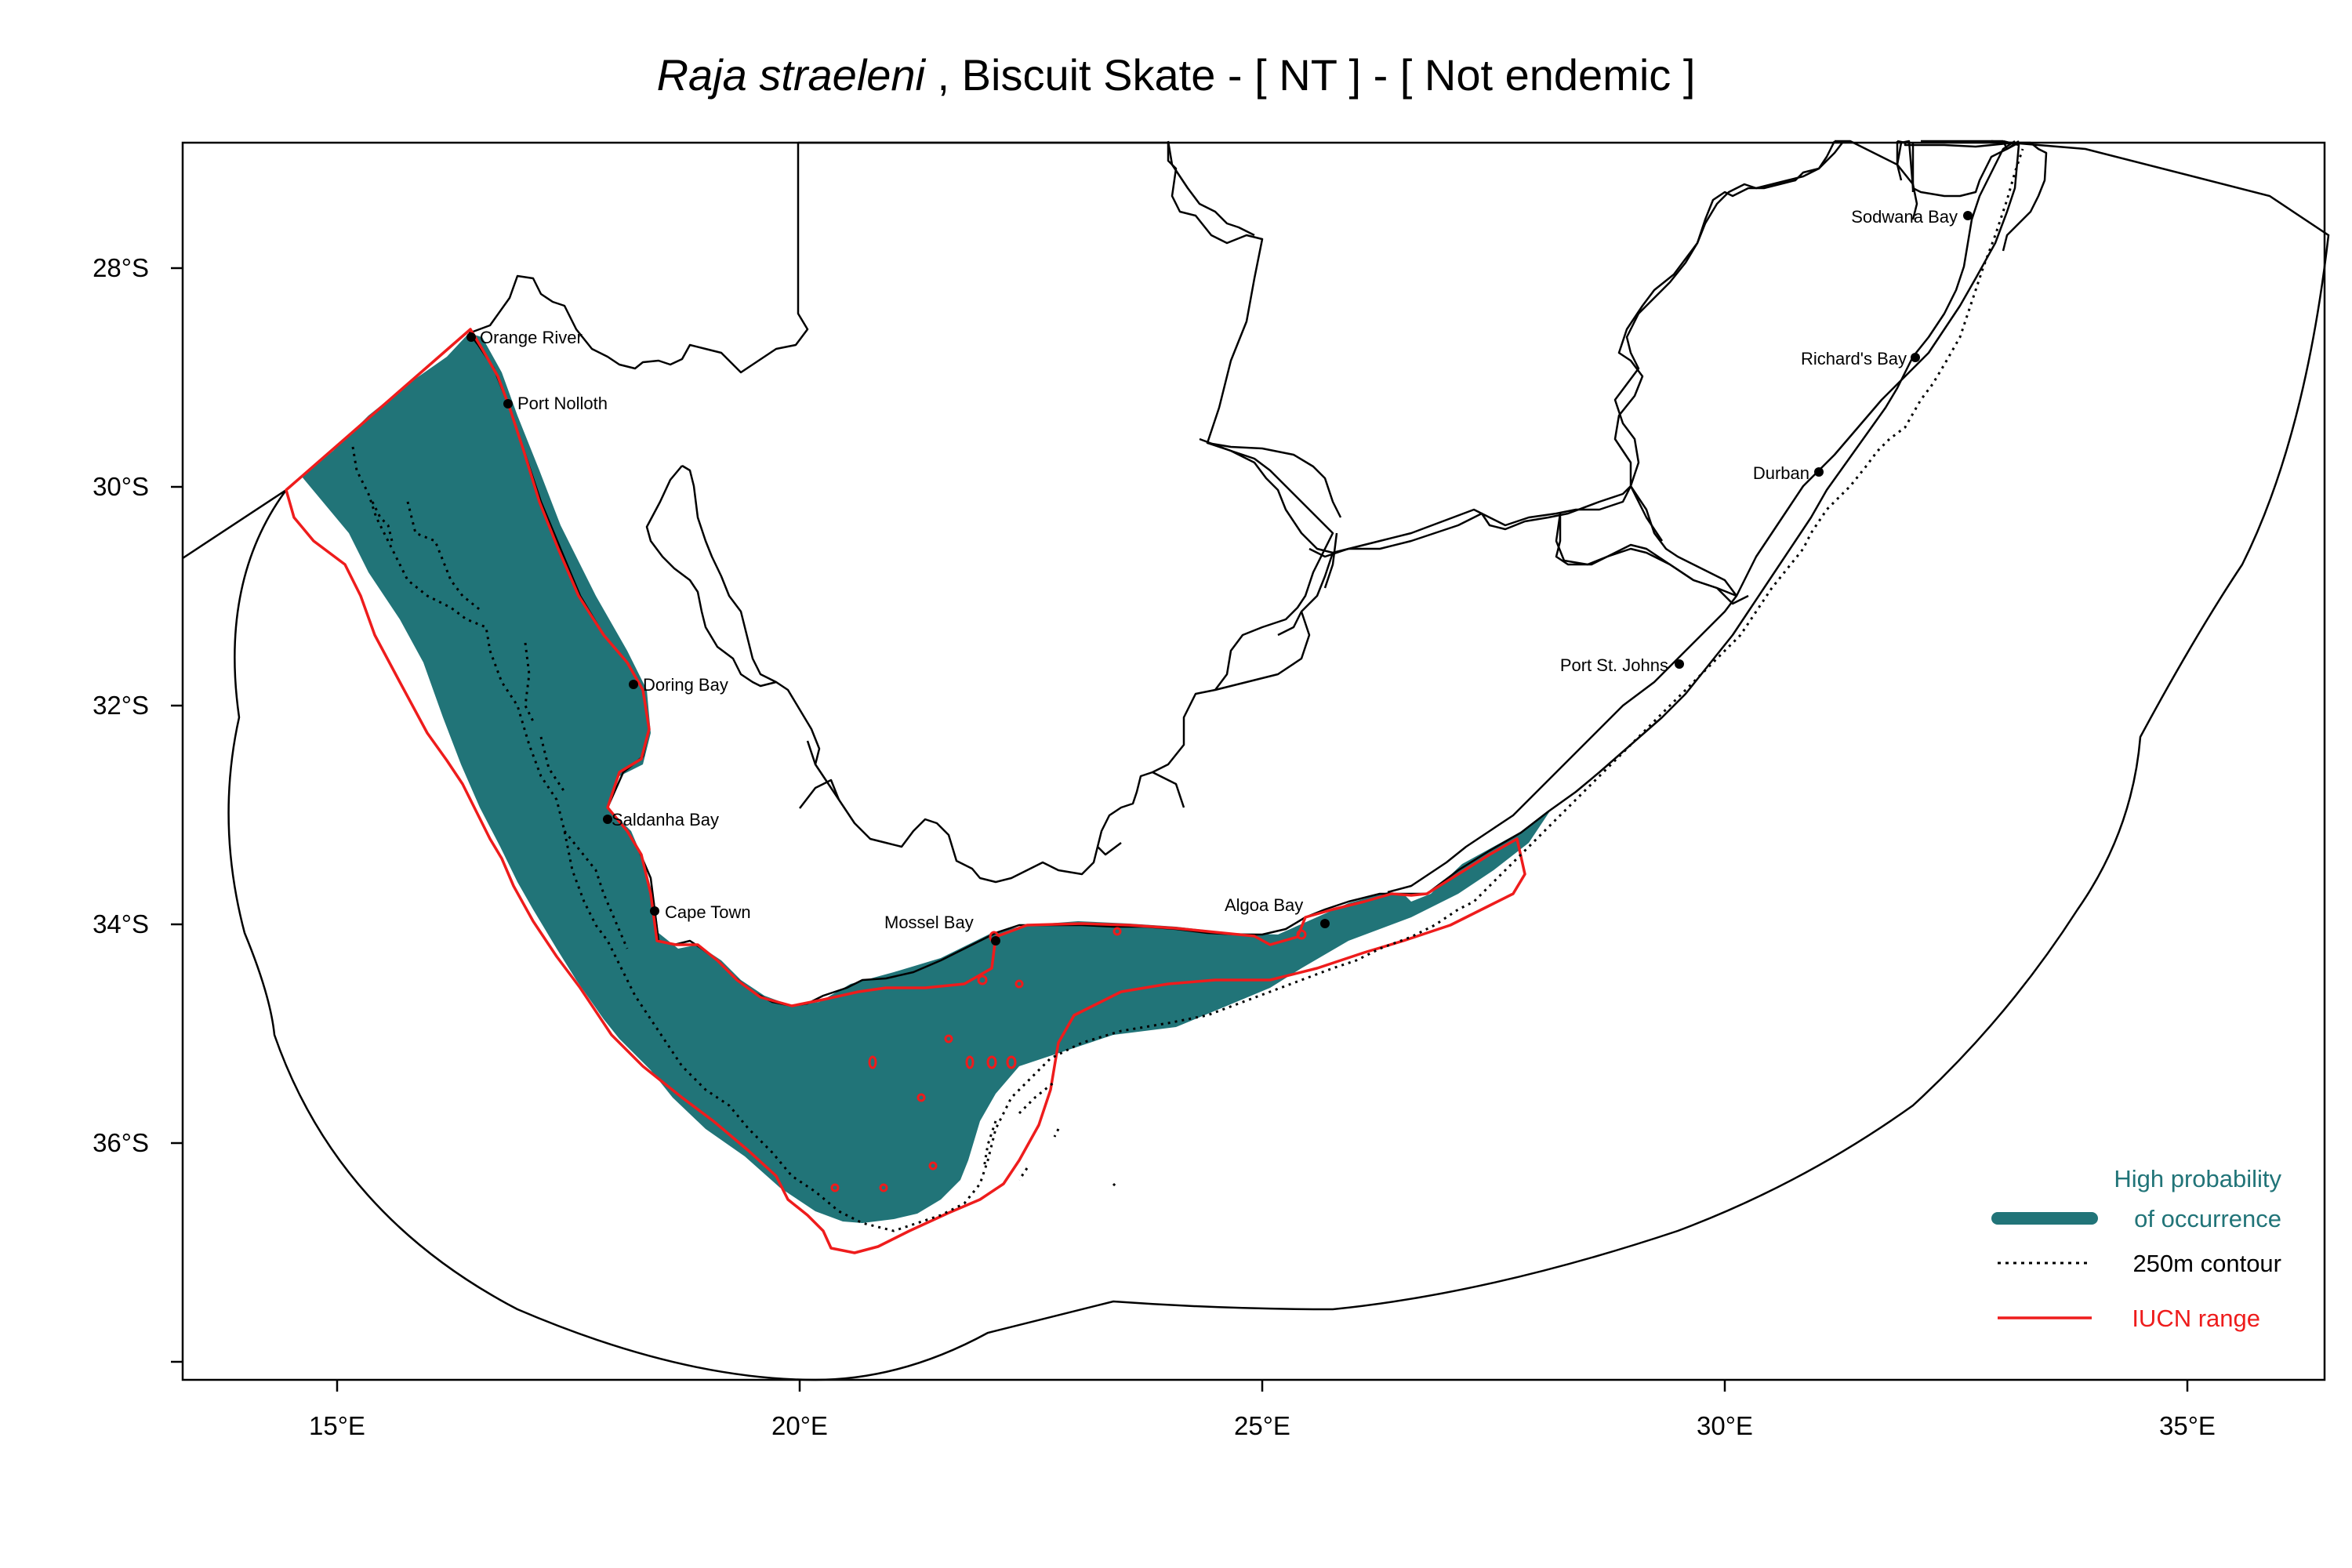  Describe the element at coordinates (531, 337) in the screenshot. I see `label-orange-river: Orange River` at that location.